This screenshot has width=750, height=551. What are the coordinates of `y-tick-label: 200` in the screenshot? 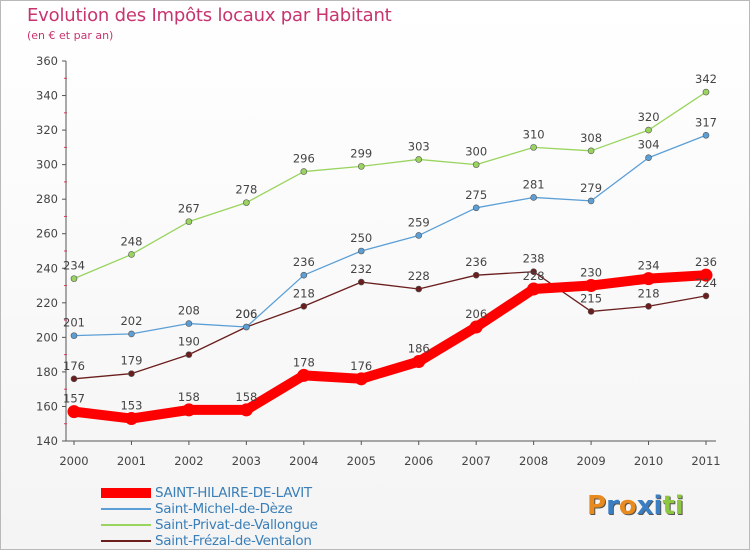 It's located at (47, 337).